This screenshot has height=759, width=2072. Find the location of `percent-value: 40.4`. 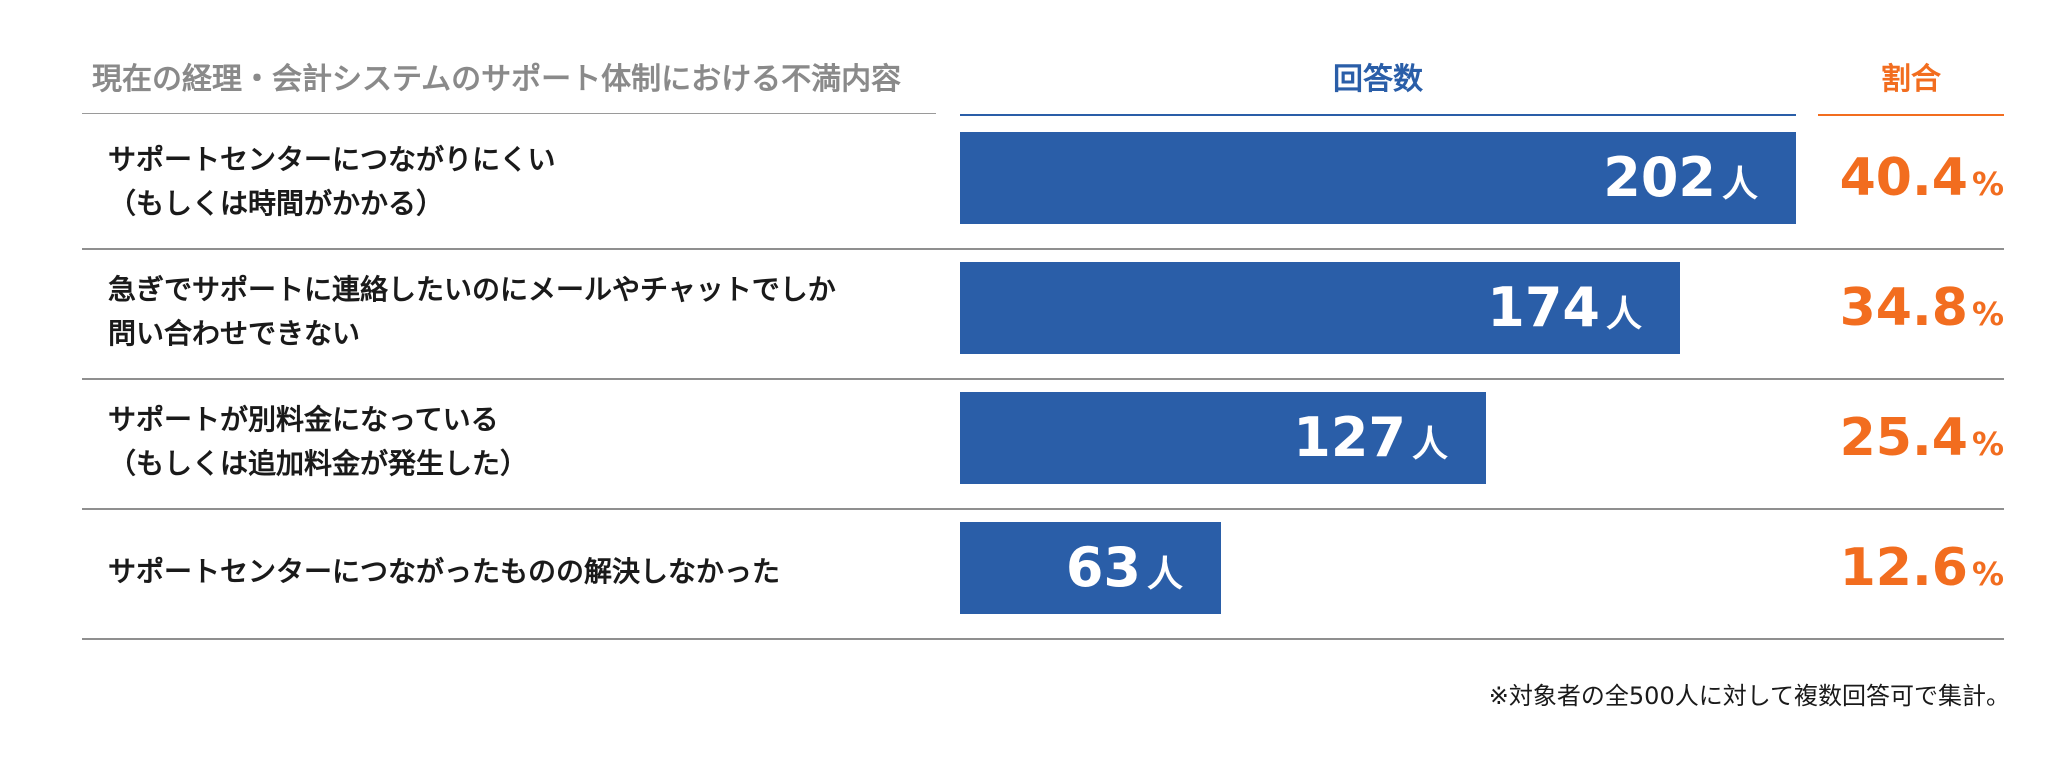

percent-value: 40.4 is located at coordinates (1903, 178).